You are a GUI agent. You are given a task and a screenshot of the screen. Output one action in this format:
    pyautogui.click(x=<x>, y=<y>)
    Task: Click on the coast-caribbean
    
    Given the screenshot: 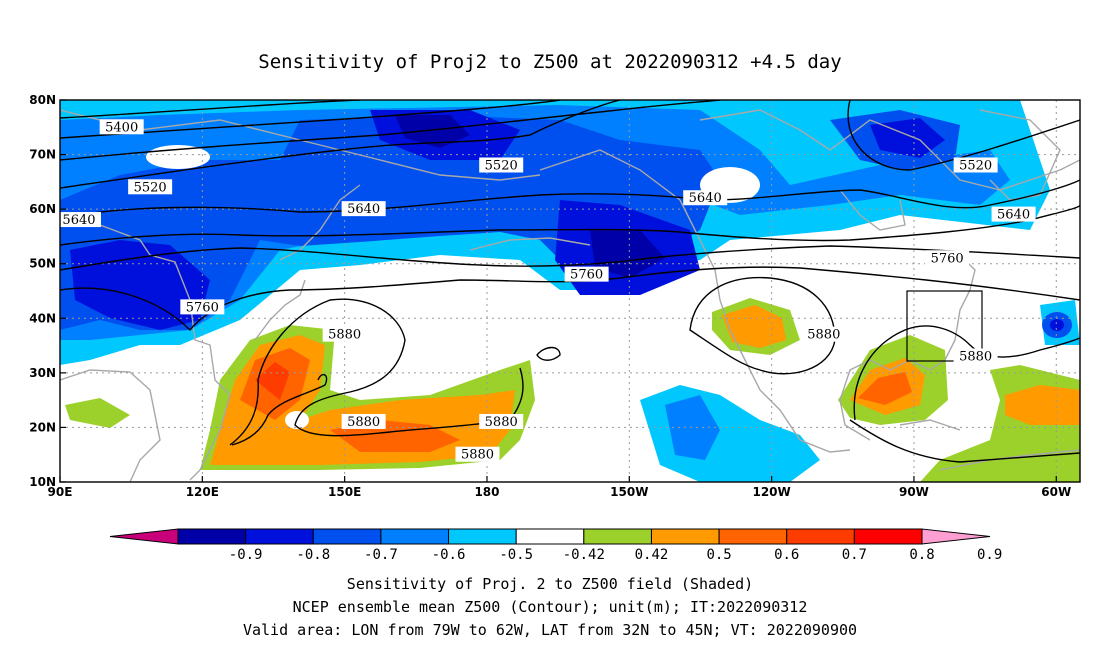 What is the action you would take?
    pyautogui.click(x=930, y=425)
    